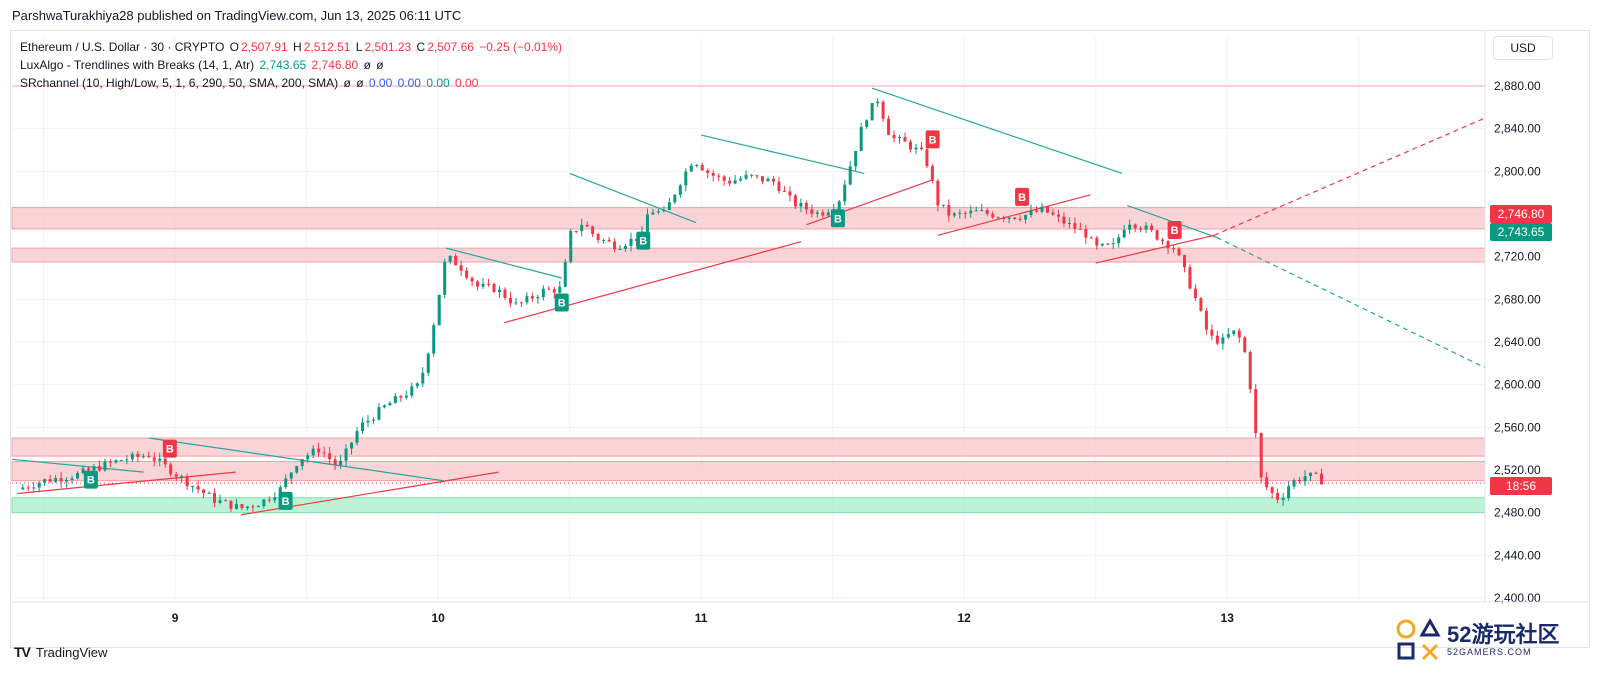  I want to click on sell-signal-marker, so click(932, 139).